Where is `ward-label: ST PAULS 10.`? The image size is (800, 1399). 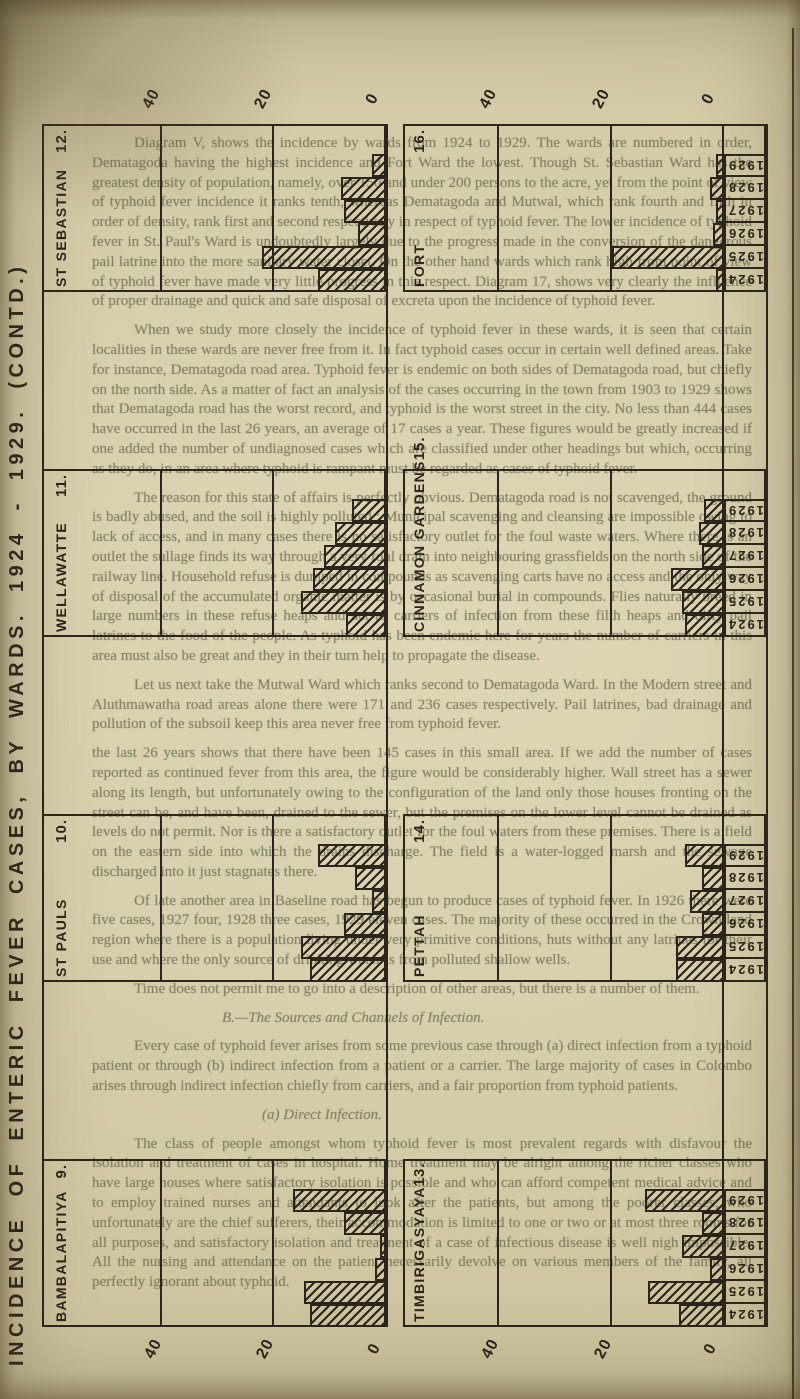
ward-label: ST PAULS 10. is located at coordinates (61, 898).